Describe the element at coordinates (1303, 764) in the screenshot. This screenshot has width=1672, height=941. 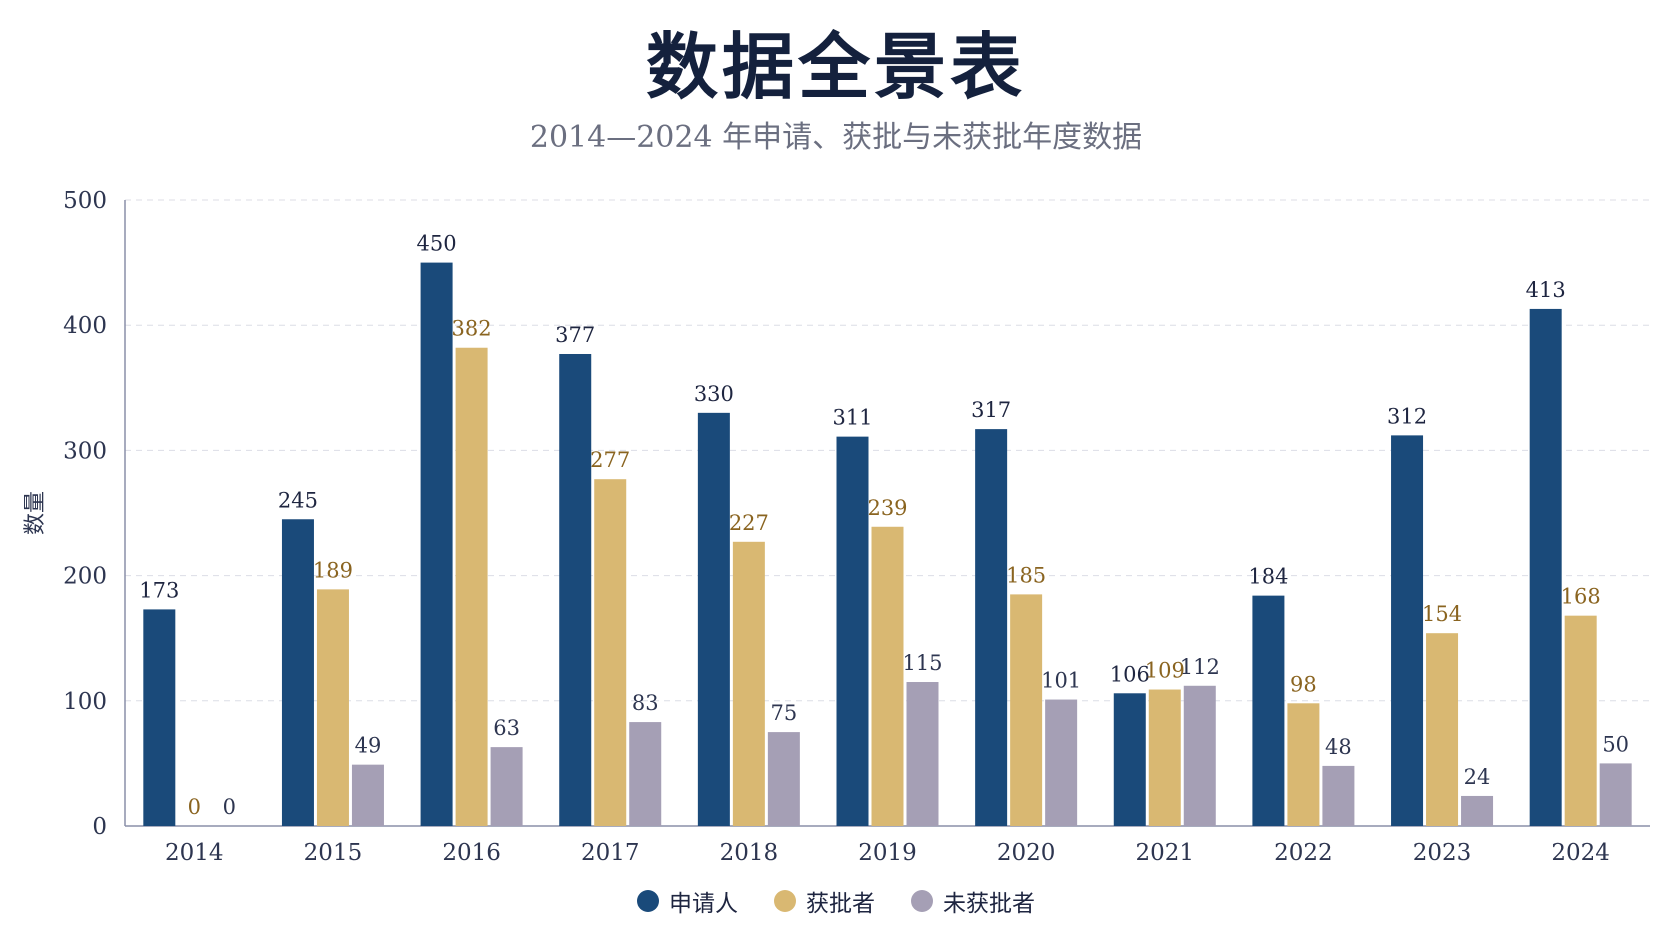
I see `bar-获批者-2022` at that location.